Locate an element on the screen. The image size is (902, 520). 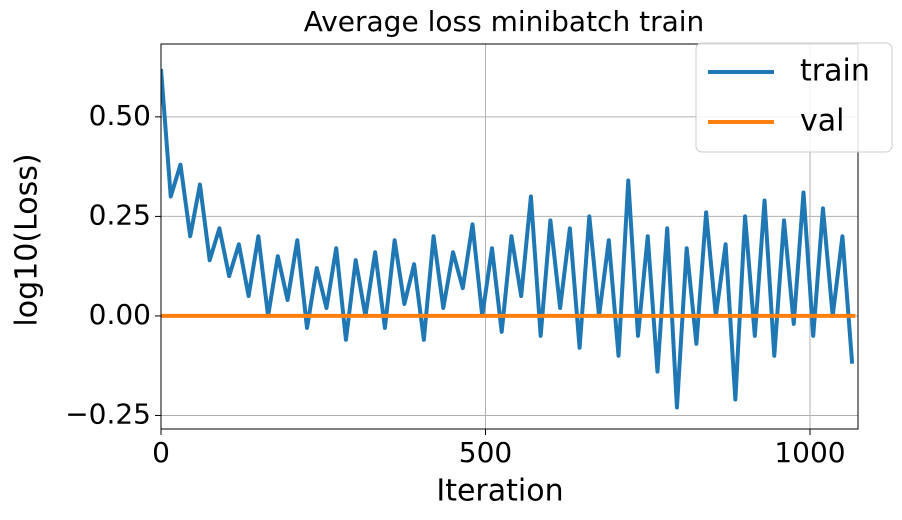
legend-label: val is located at coordinates (822, 121).